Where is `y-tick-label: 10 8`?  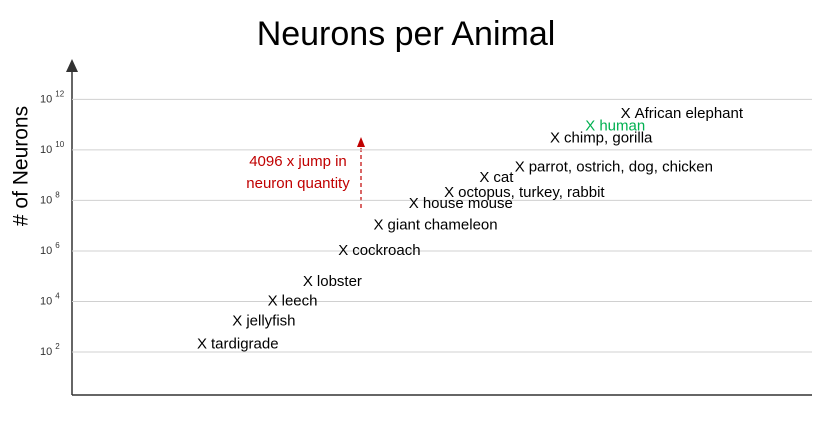 y-tick-label: 10 8 is located at coordinates (50, 199).